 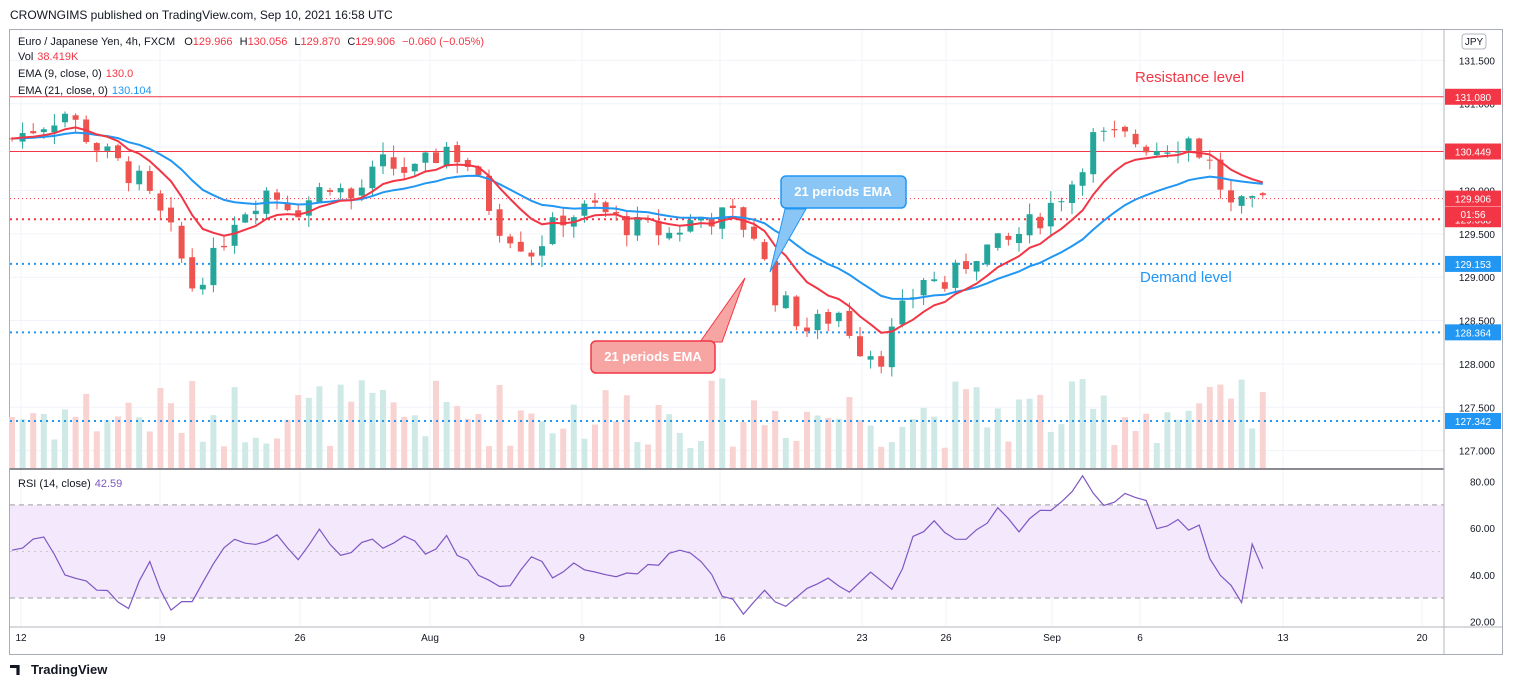 I want to click on legend-ema21-label: EMA (21, close, 0), so click(x=63, y=91).